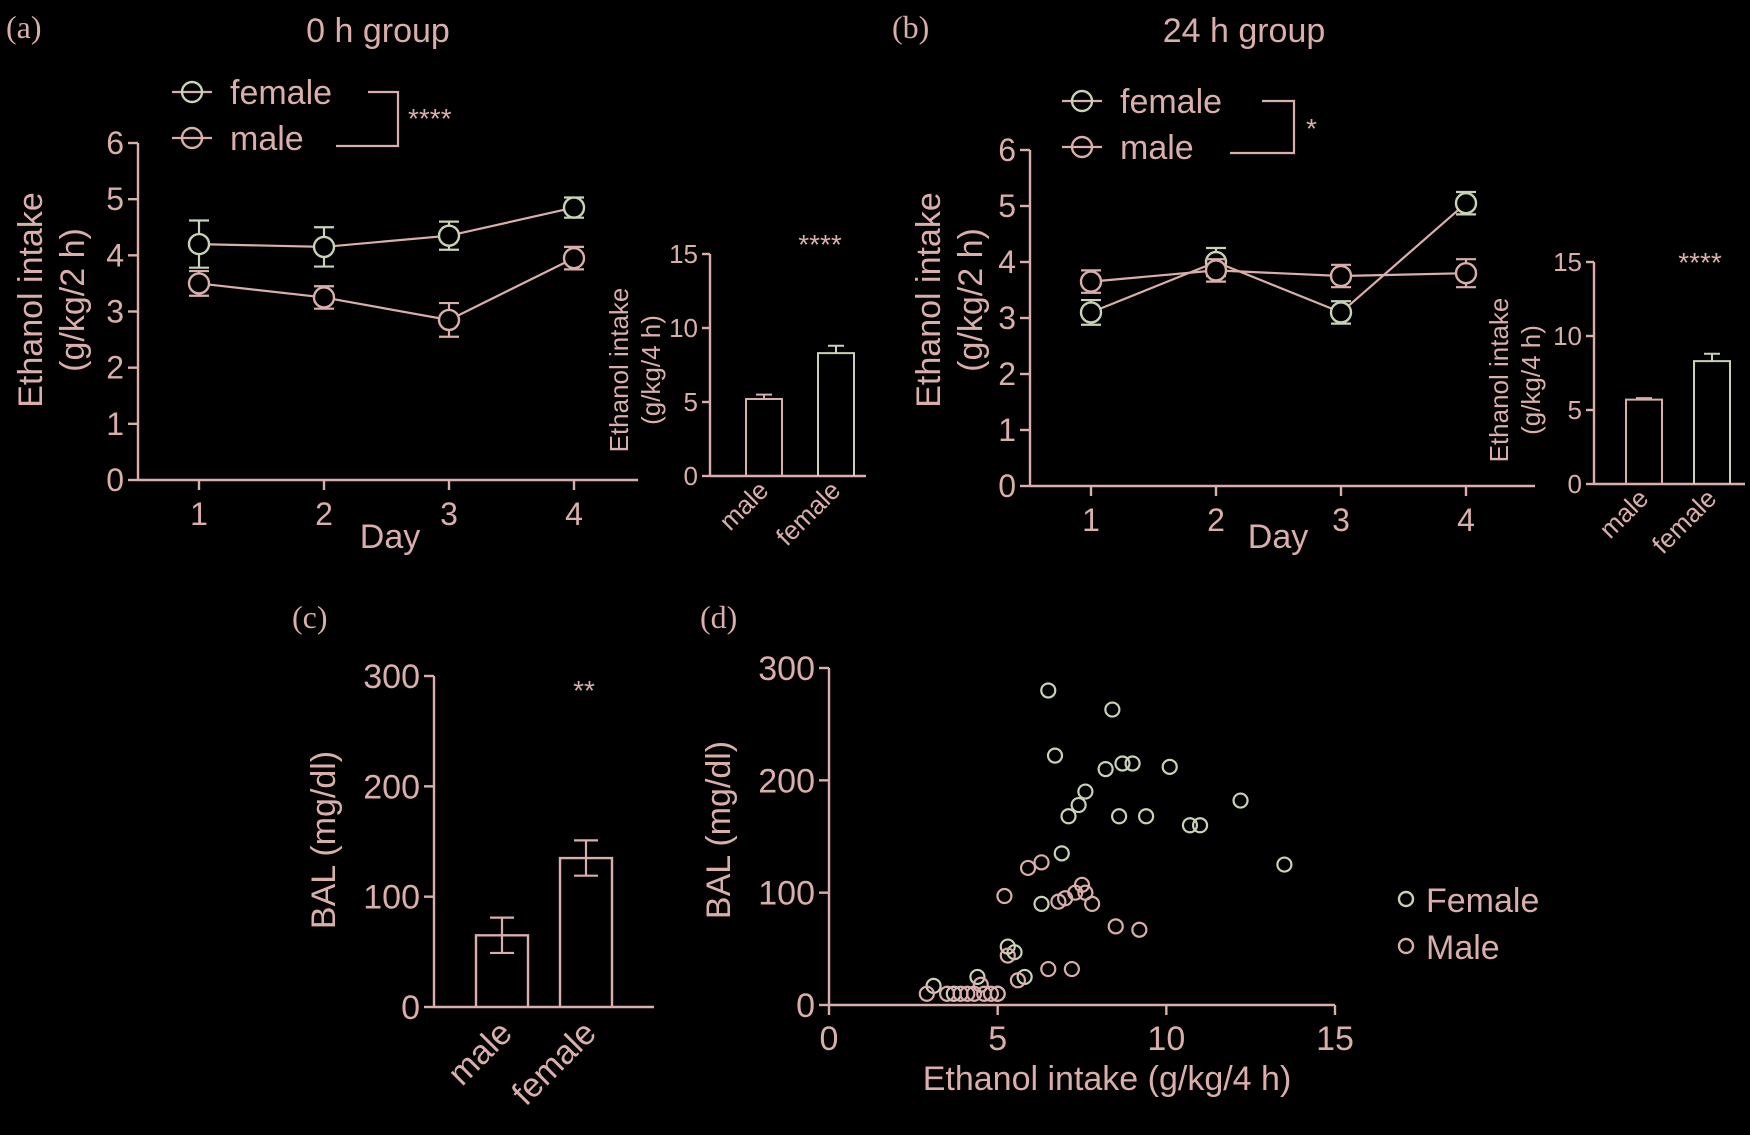 The height and width of the screenshot is (1135, 1750). Describe the element at coordinates (312, 116) in the screenshot. I see `panel-a-legend: female male ****` at that location.